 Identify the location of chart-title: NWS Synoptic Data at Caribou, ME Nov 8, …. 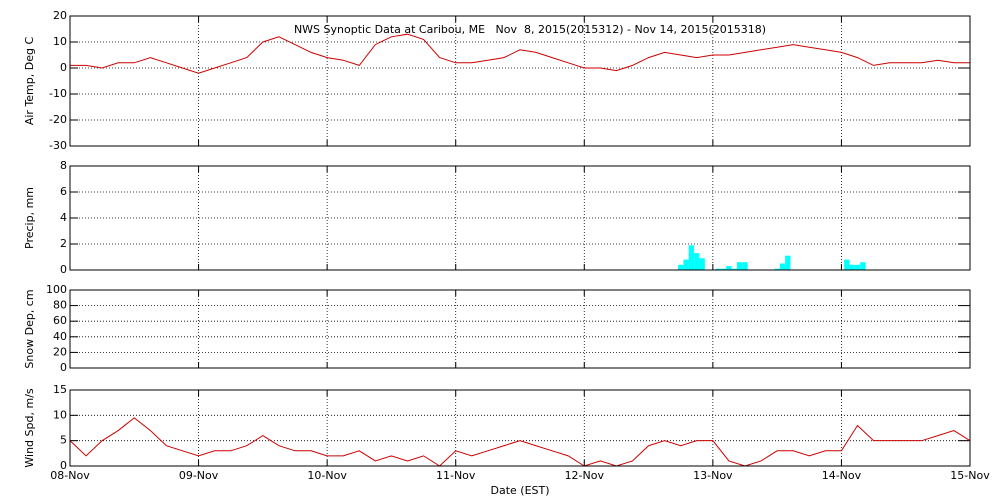
(530, 29).